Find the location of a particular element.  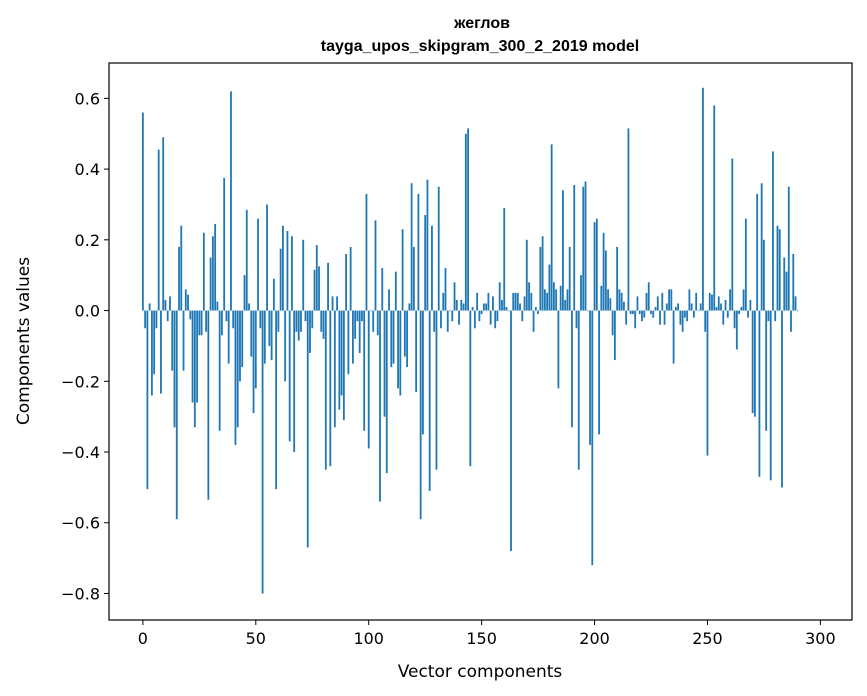

y-tick-label: −0.8 is located at coordinates (80, 593).